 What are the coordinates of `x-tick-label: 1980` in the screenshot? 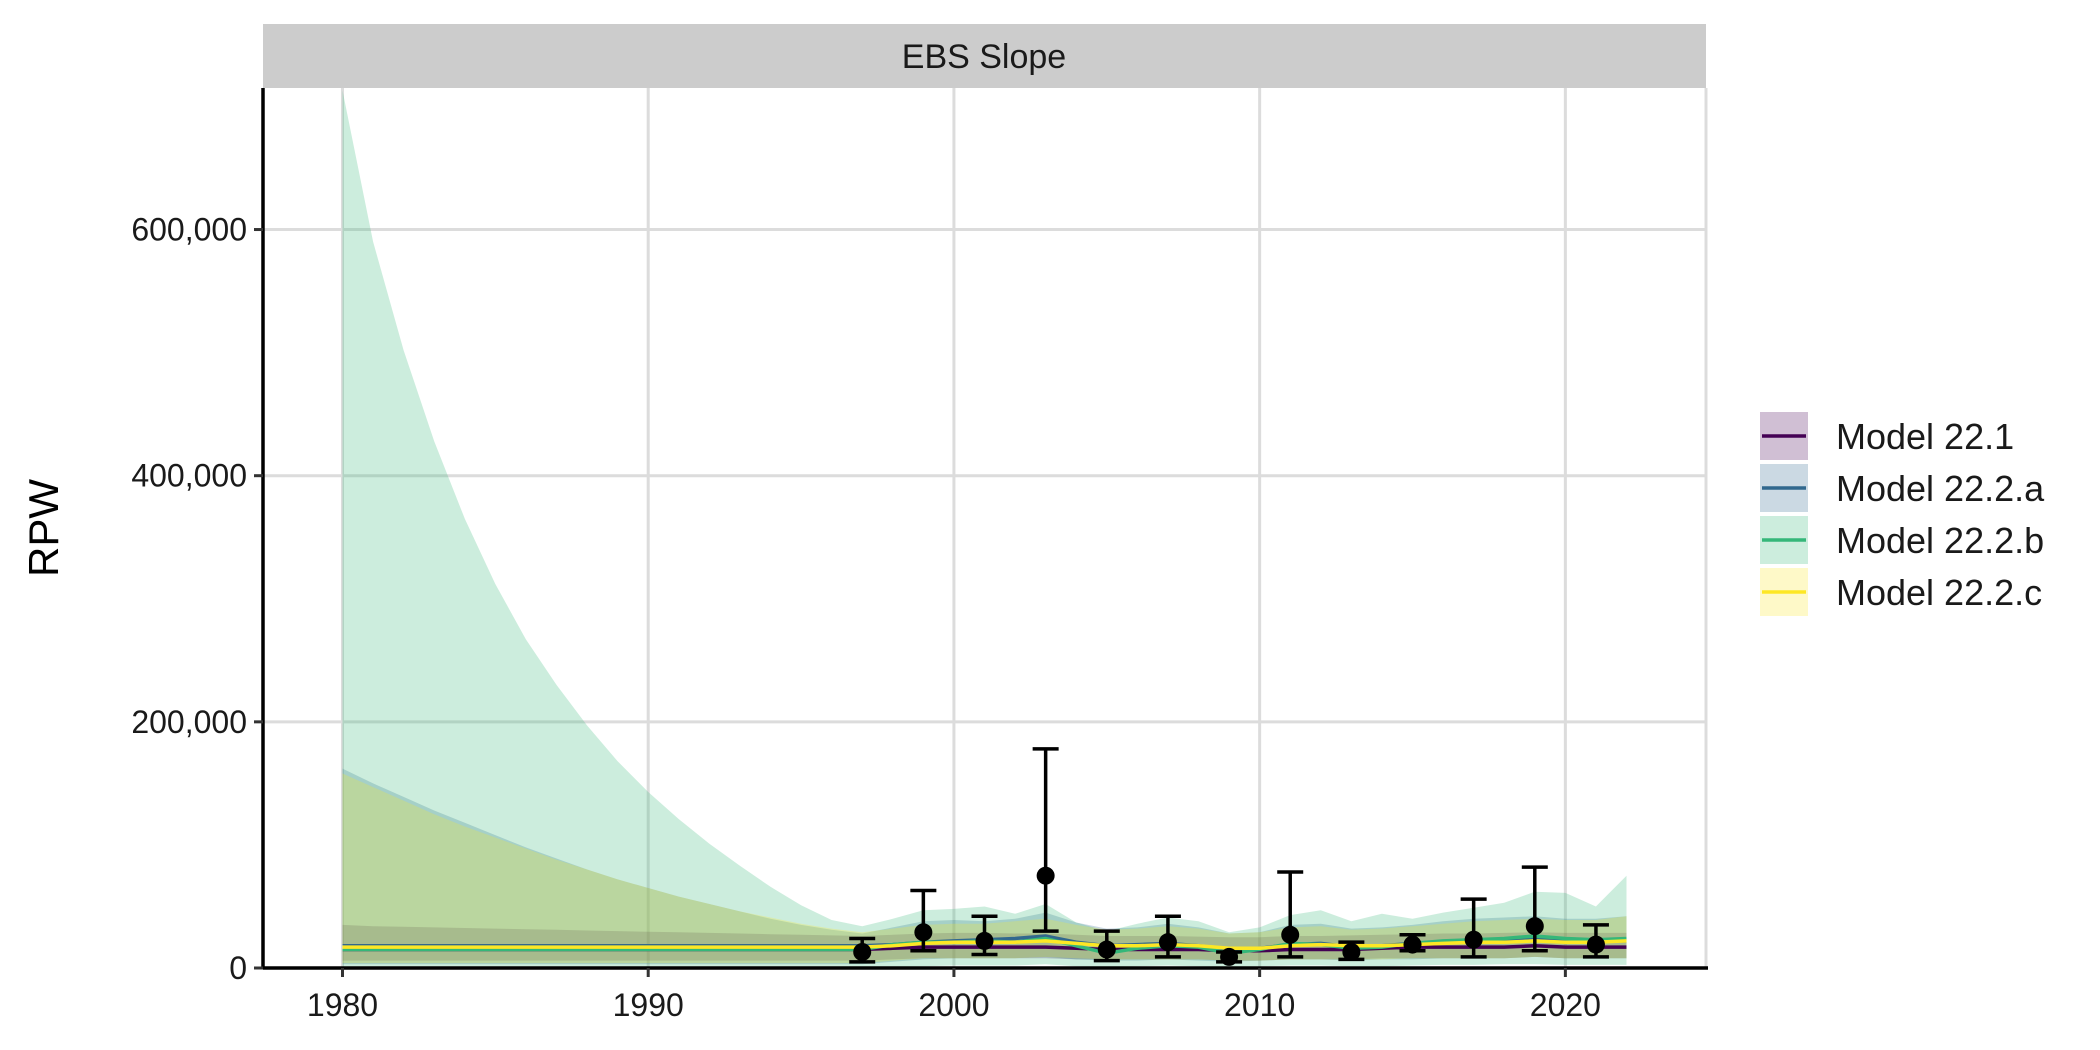 It's located at (342, 1005).